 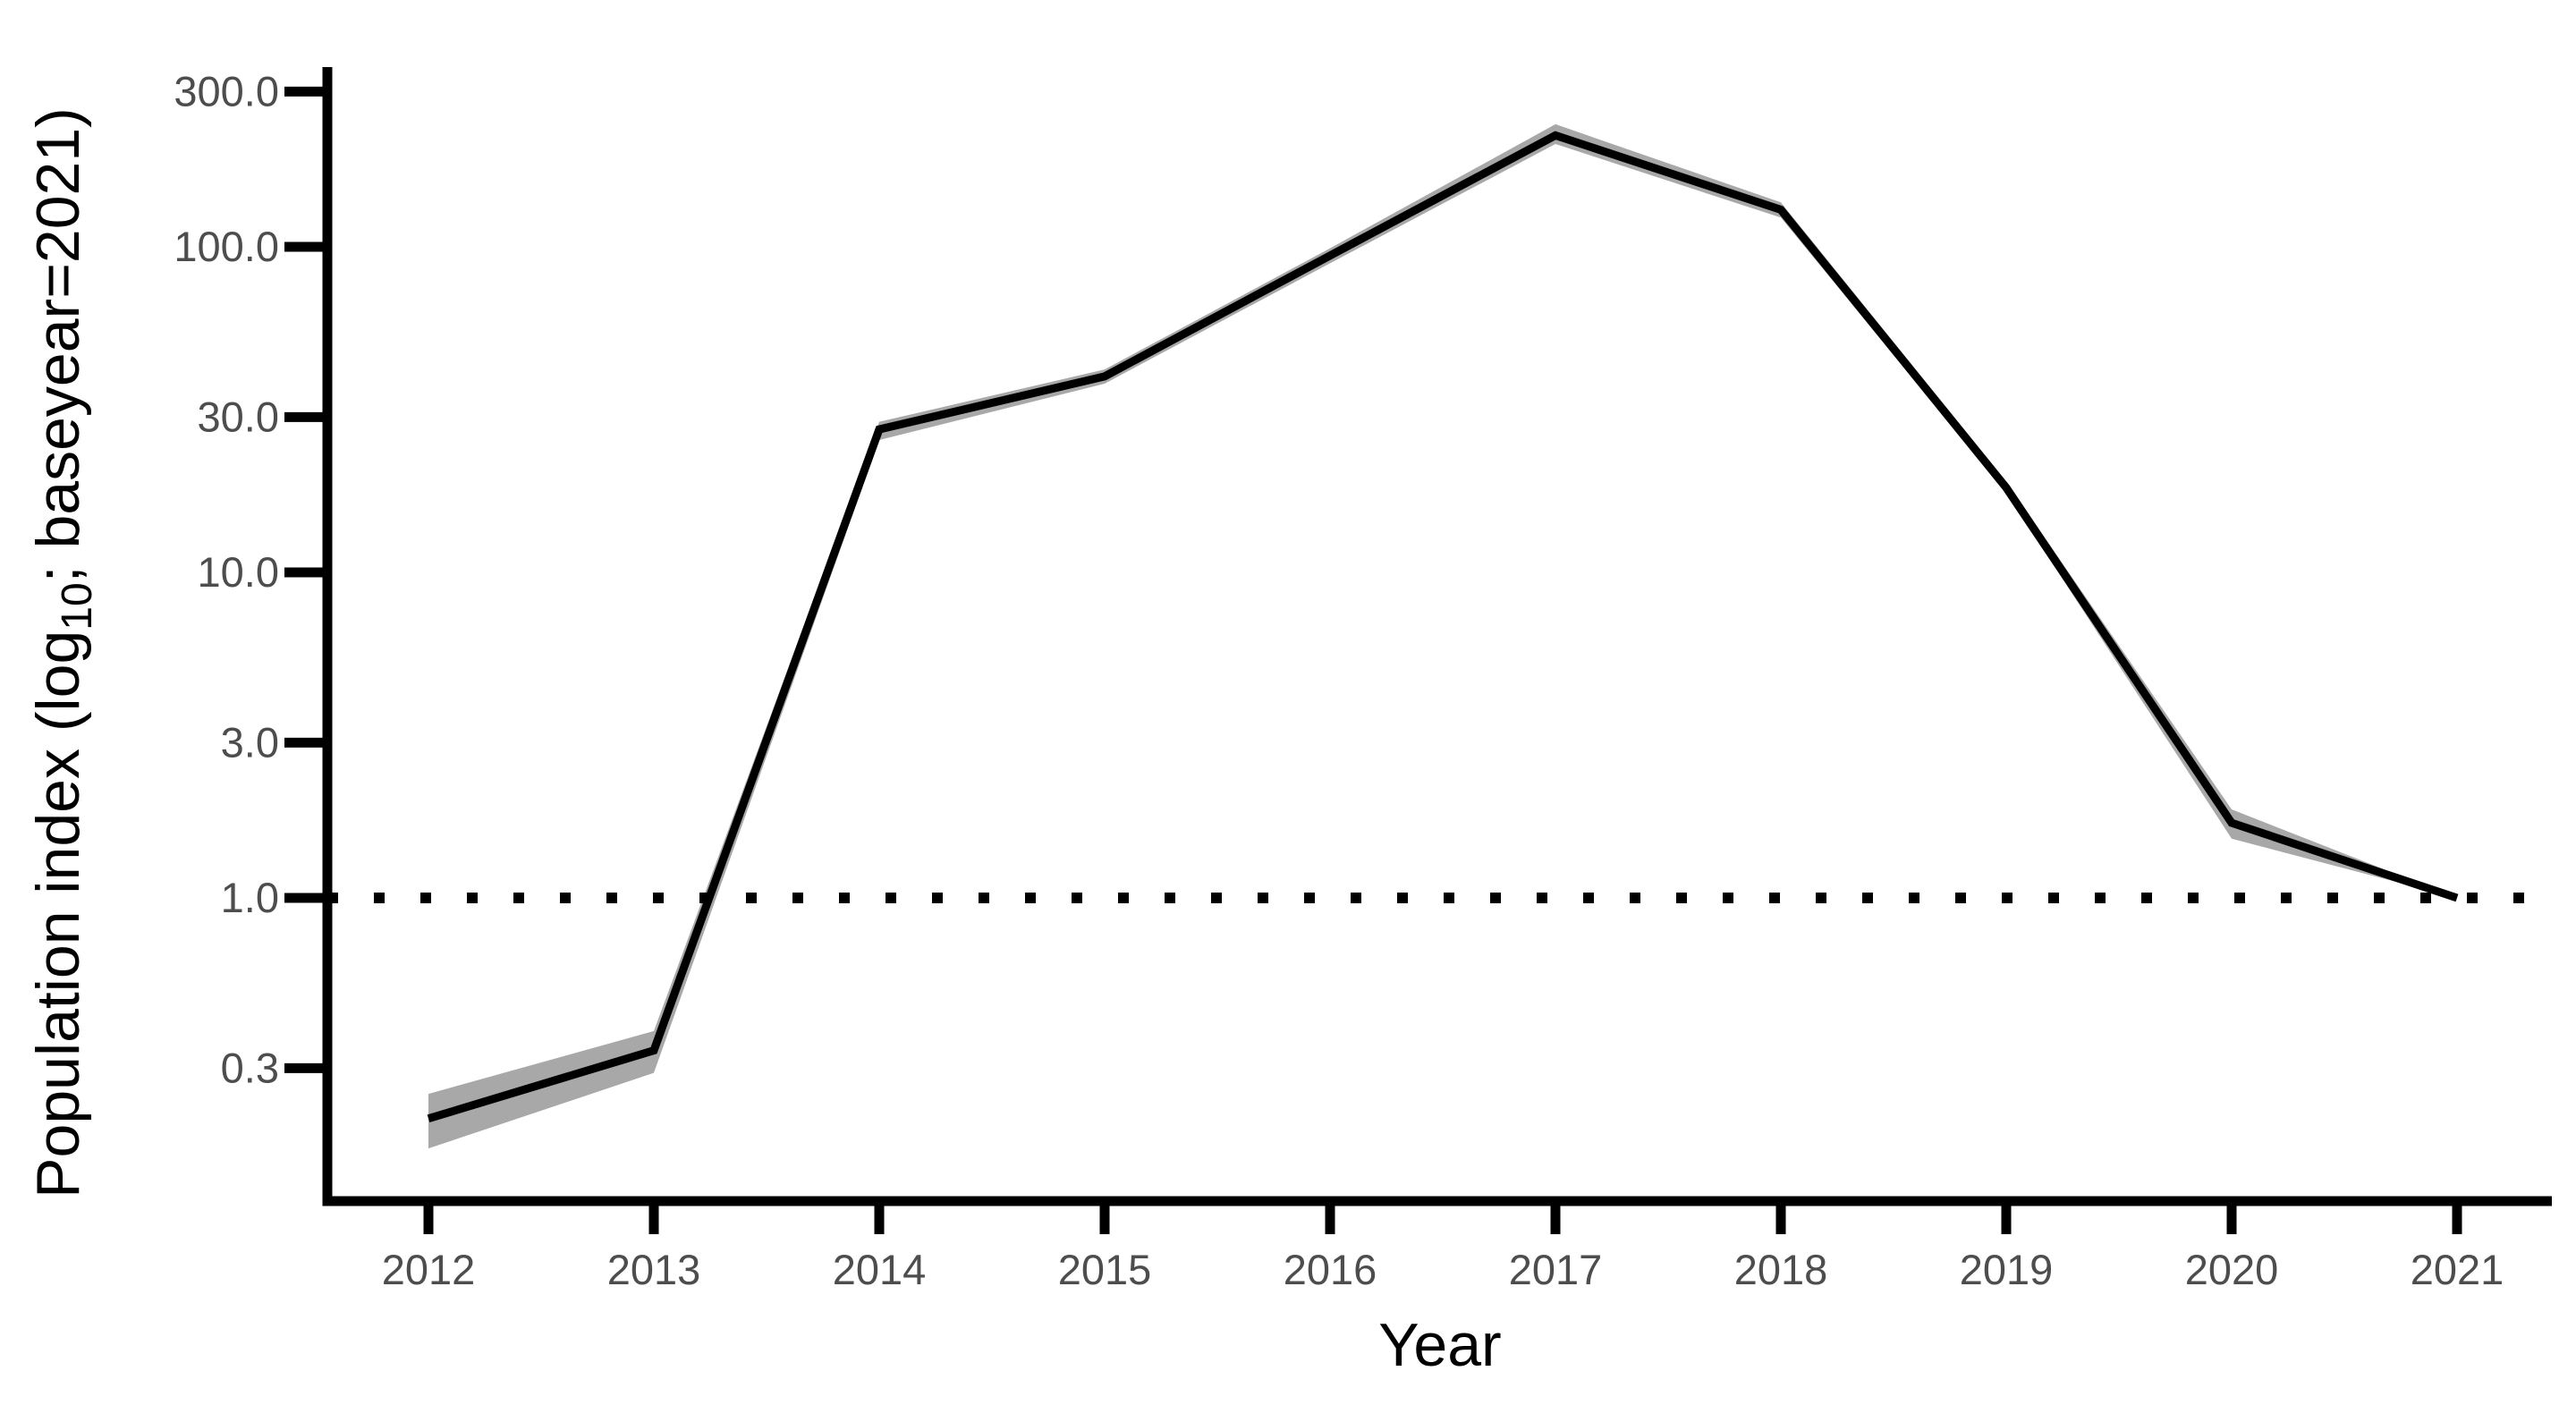 What do you see at coordinates (226, 246) in the screenshot?
I see `y-tick-label: 100.0` at bounding box center [226, 246].